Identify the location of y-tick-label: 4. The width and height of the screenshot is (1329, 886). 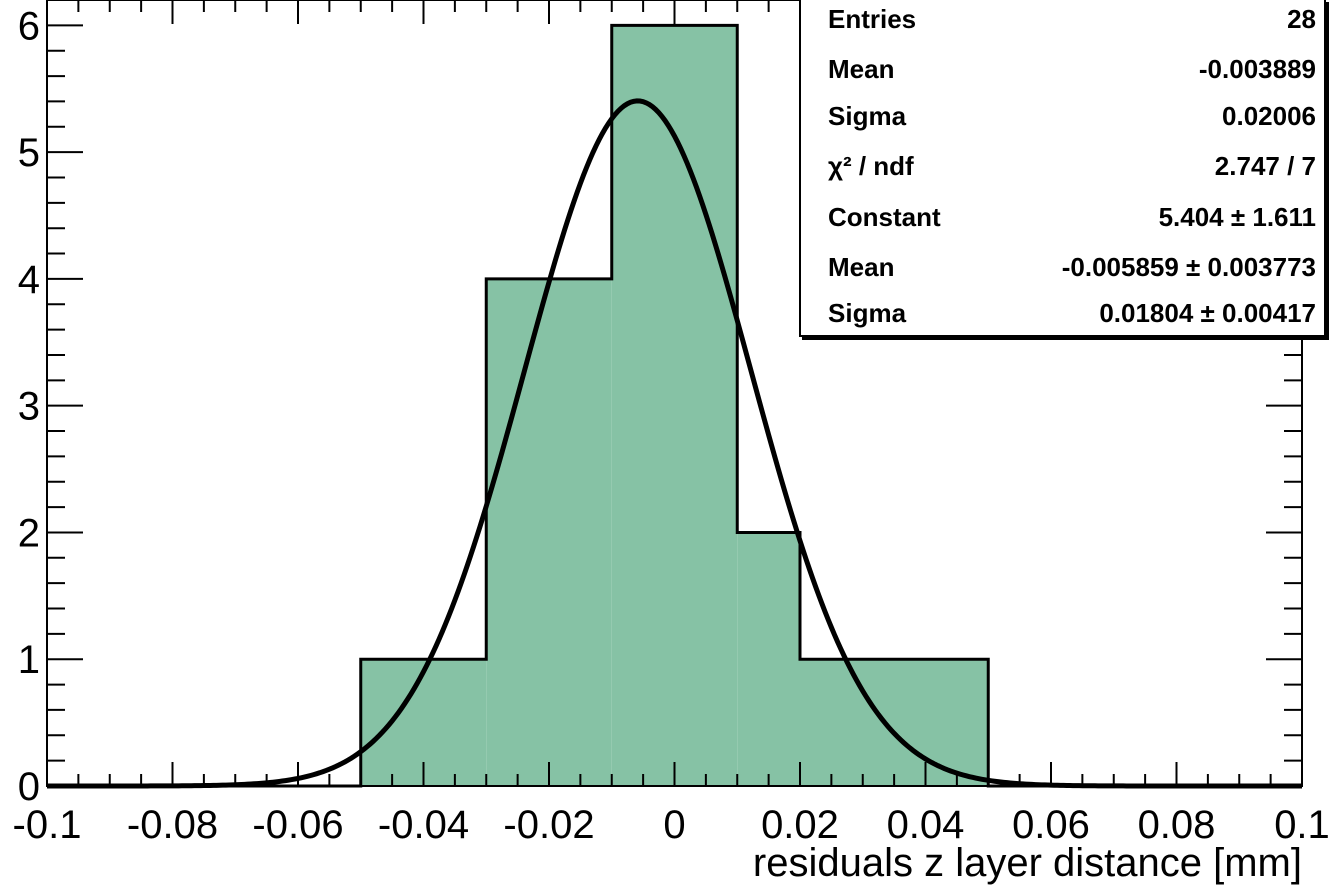
(29, 280).